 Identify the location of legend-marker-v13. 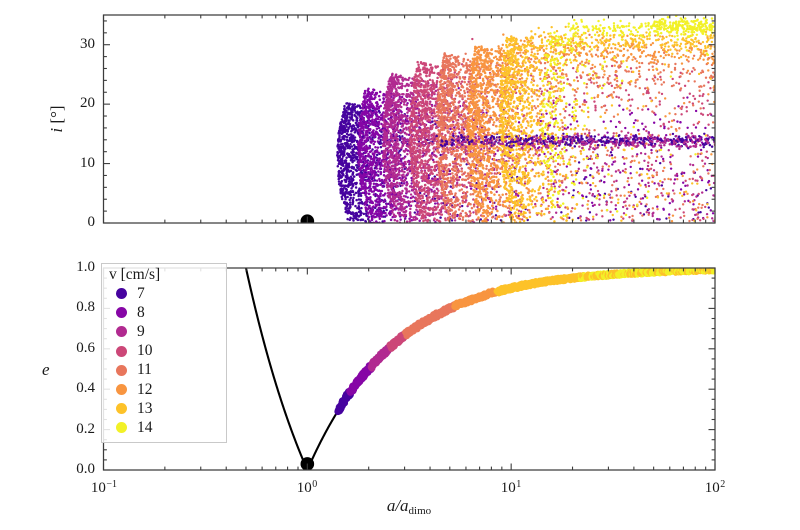
(121, 409).